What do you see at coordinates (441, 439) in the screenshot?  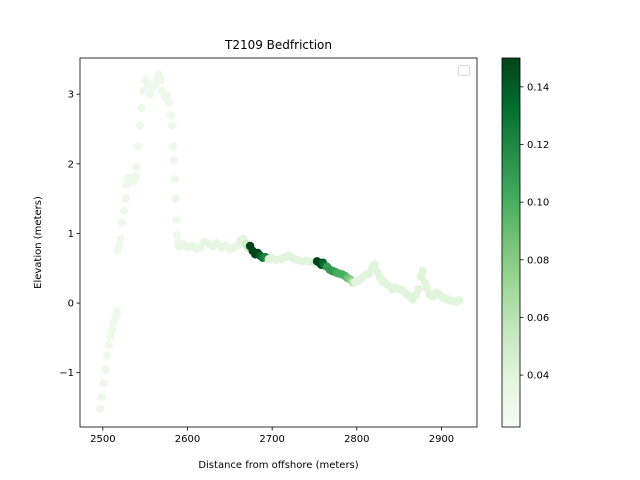 I see `x-tick-label: 2900` at bounding box center [441, 439].